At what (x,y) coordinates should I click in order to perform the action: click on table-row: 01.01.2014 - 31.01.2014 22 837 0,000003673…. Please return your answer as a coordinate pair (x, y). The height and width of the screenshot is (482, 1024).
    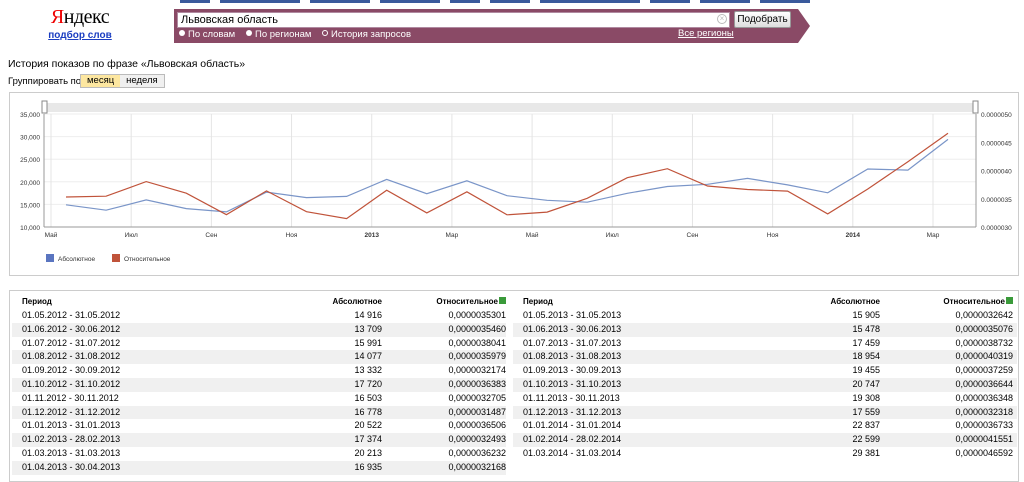
    Looking at the image, I should click on (765, 426).